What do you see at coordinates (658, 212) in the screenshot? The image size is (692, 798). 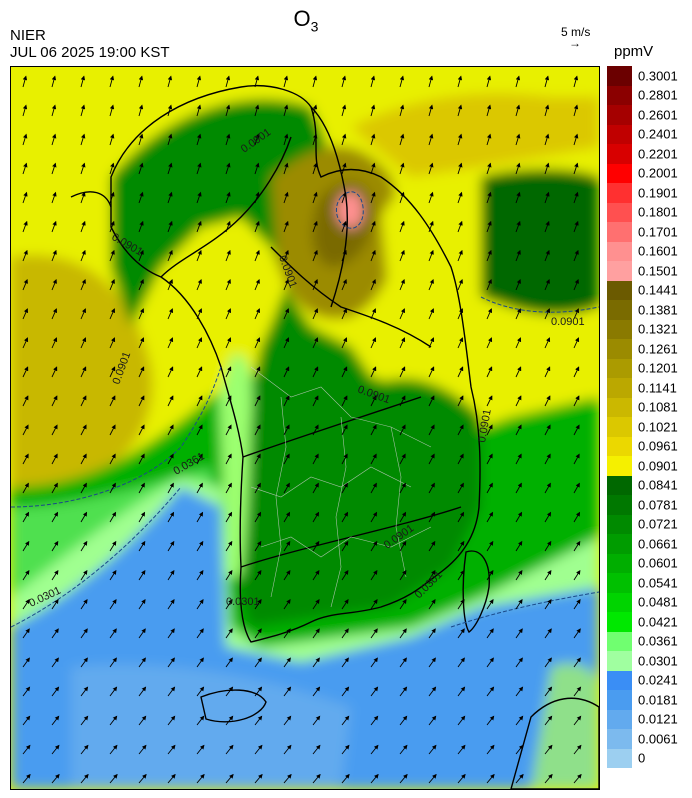 I see `colorbar-tick-label: 0.1801` at bounding box center [658, 212].